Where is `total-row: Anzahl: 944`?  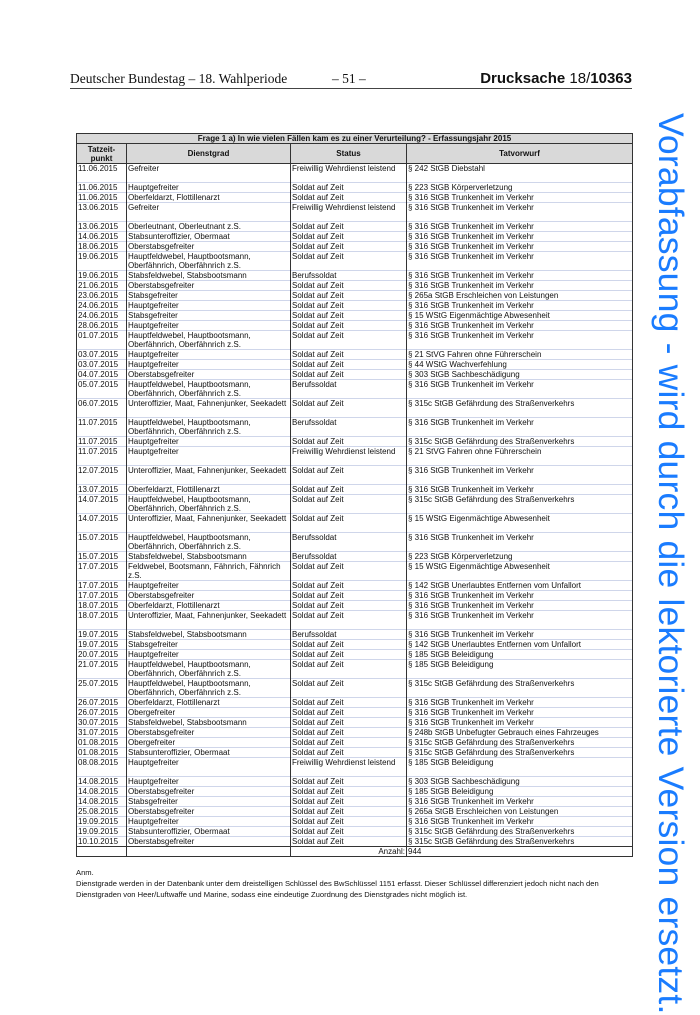
total-row: Anzahl: 944 is located at coordinates (355, 851).